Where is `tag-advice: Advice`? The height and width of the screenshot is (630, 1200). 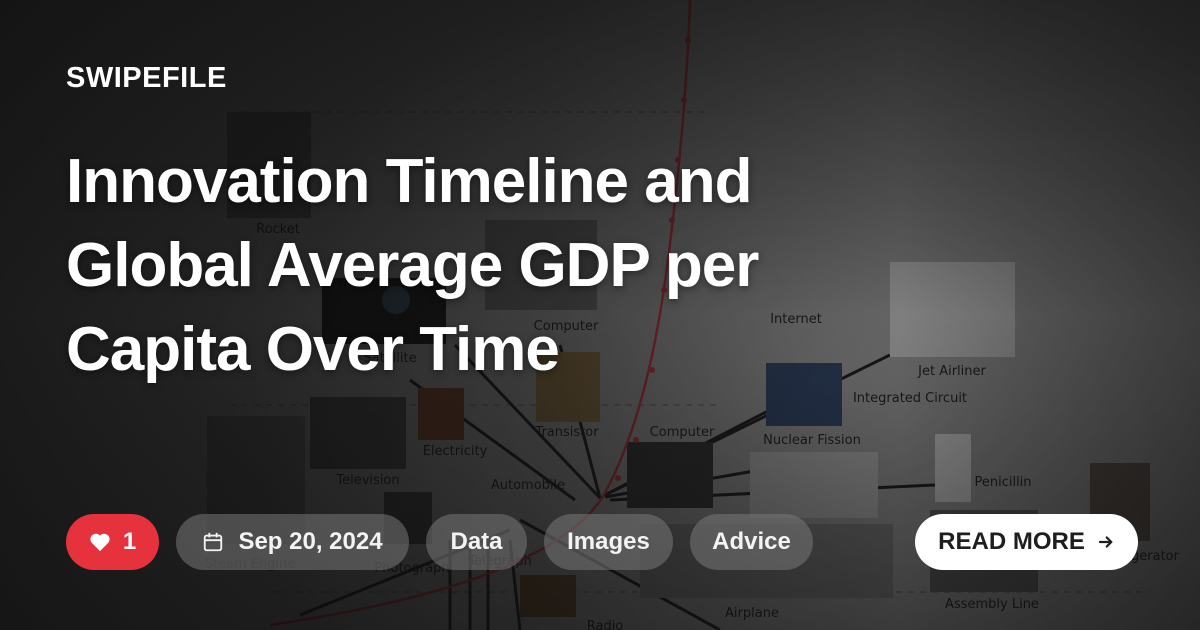
tag-advice: Advice is located at coordinates (751, 542).